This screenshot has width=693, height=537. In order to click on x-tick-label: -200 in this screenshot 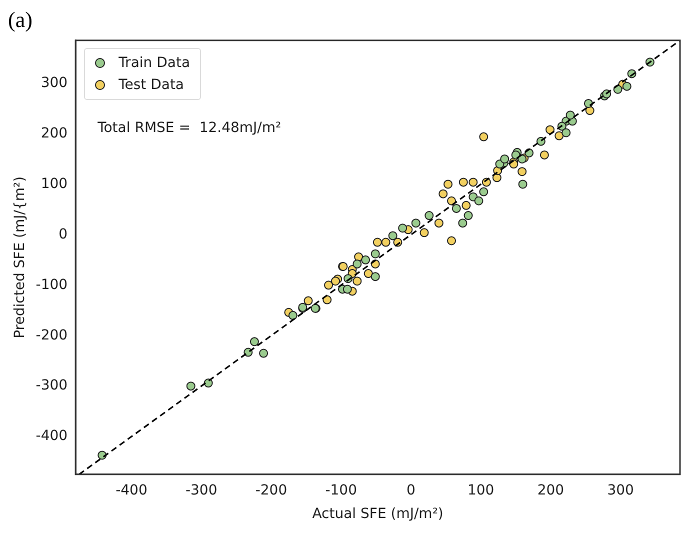, I will do `click(271, 490)`.